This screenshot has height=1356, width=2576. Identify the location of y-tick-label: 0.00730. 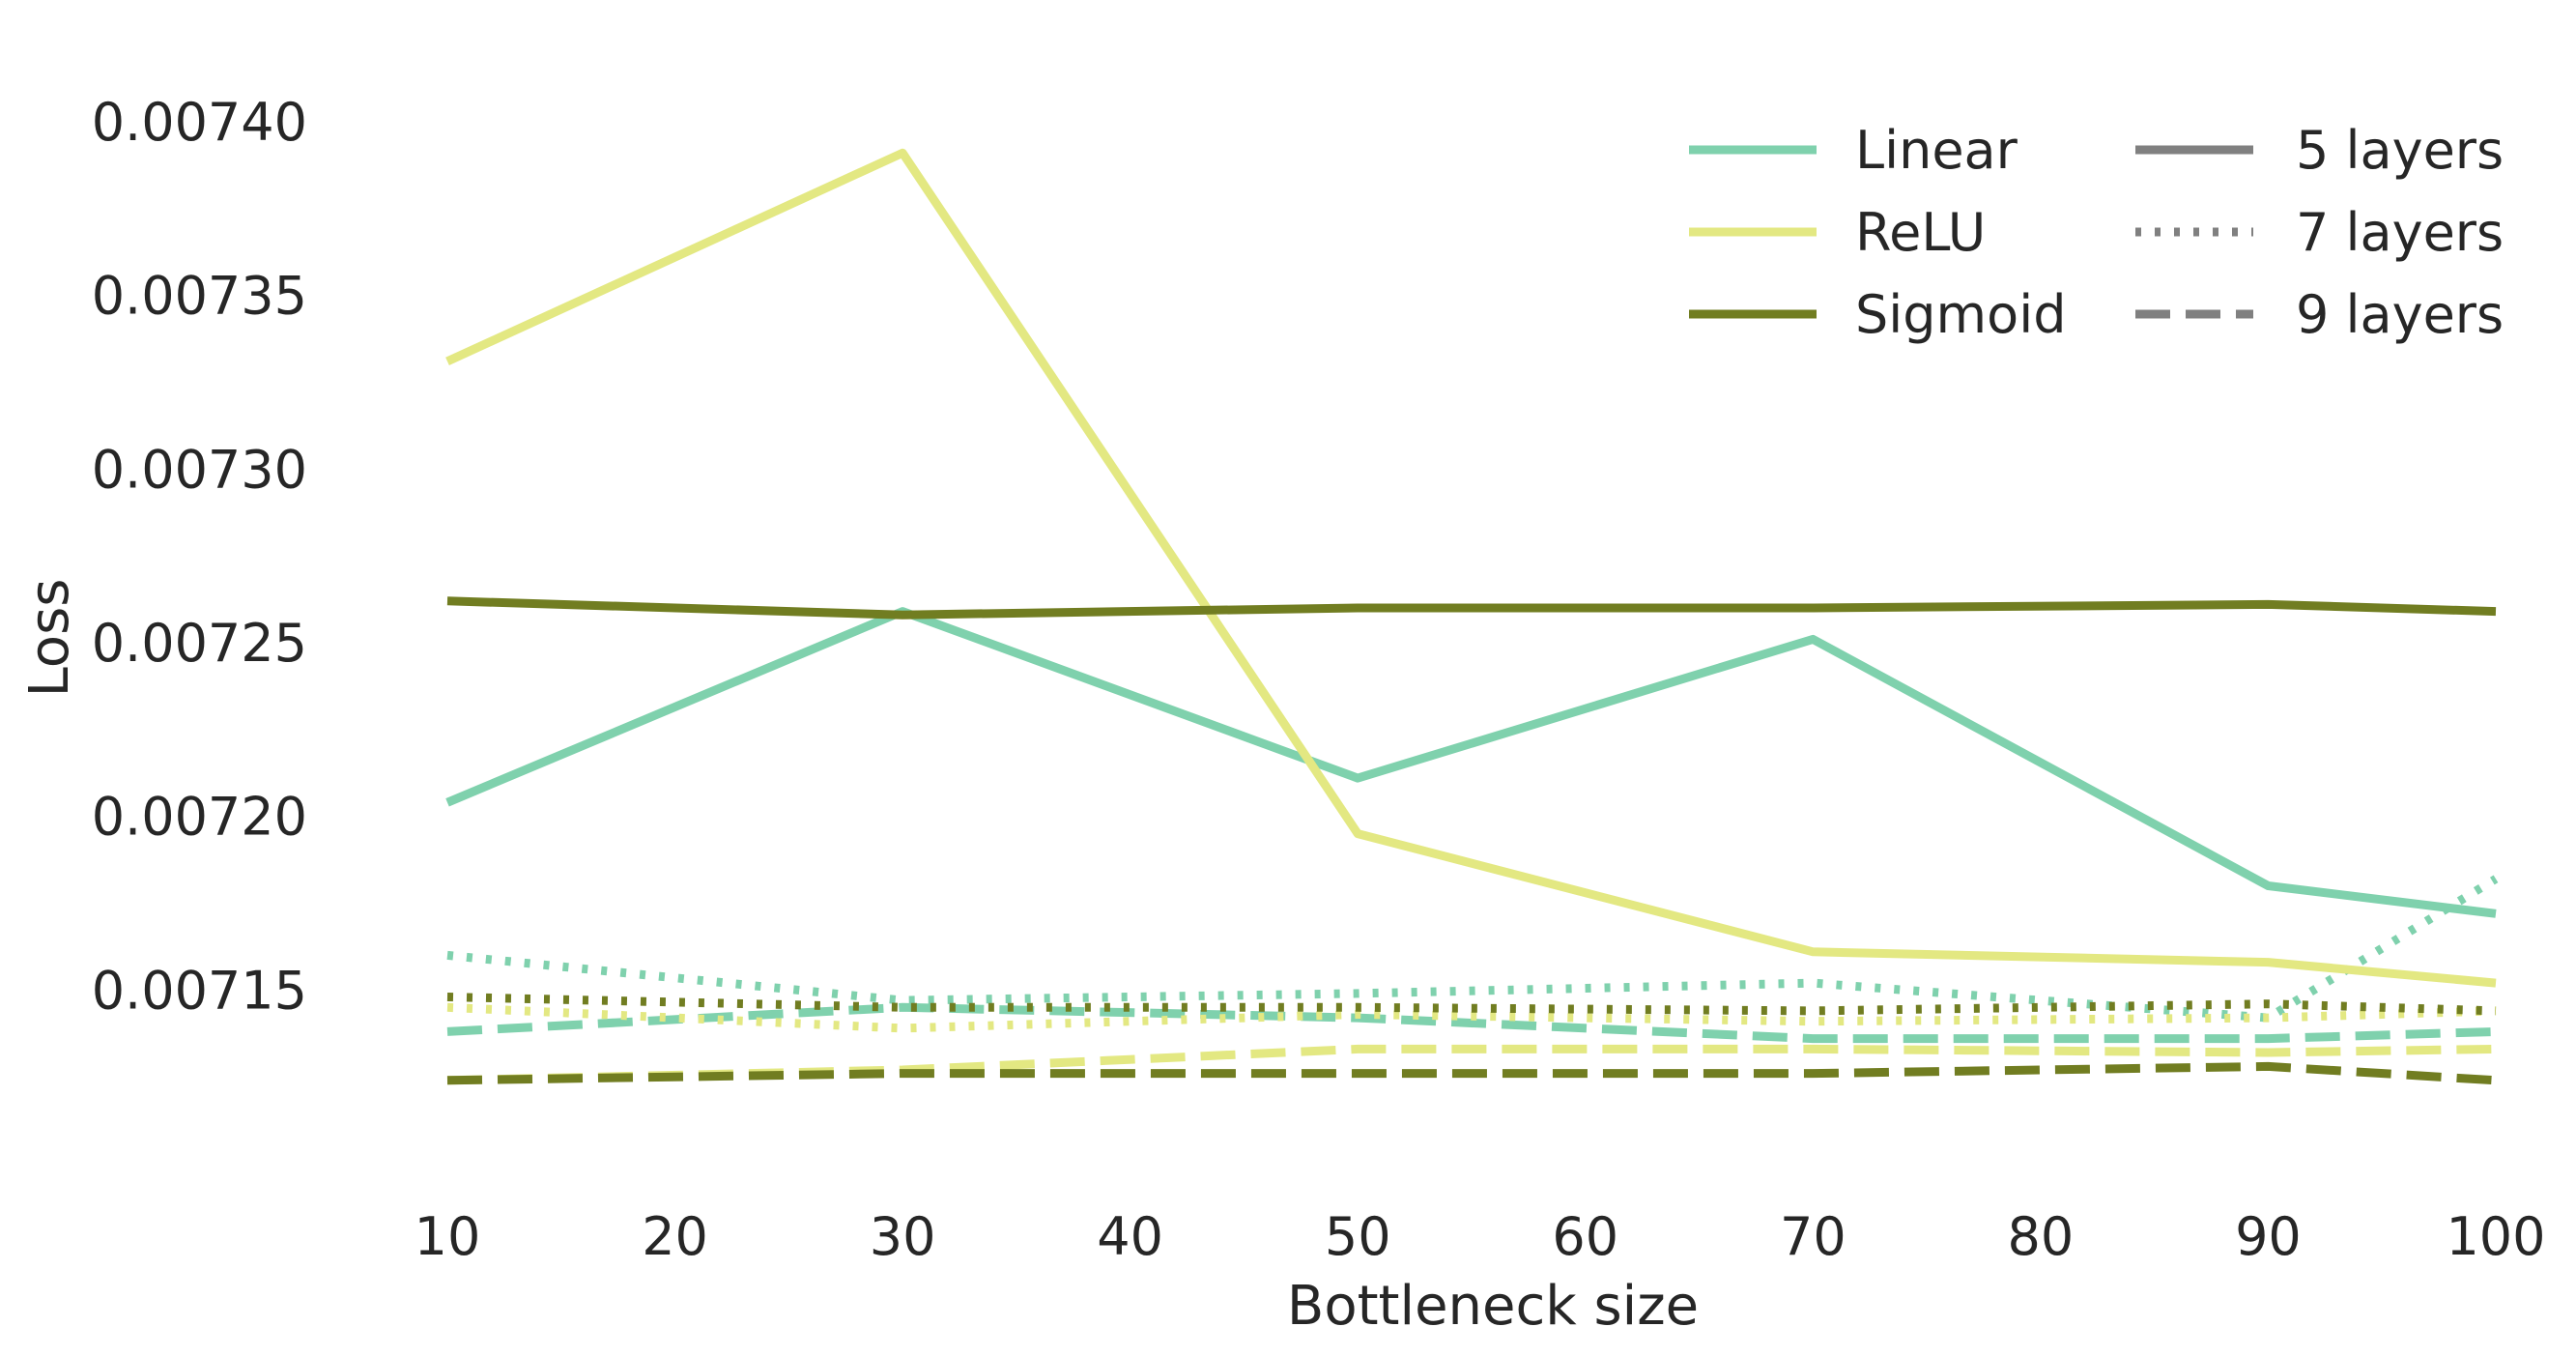
(200, 469).